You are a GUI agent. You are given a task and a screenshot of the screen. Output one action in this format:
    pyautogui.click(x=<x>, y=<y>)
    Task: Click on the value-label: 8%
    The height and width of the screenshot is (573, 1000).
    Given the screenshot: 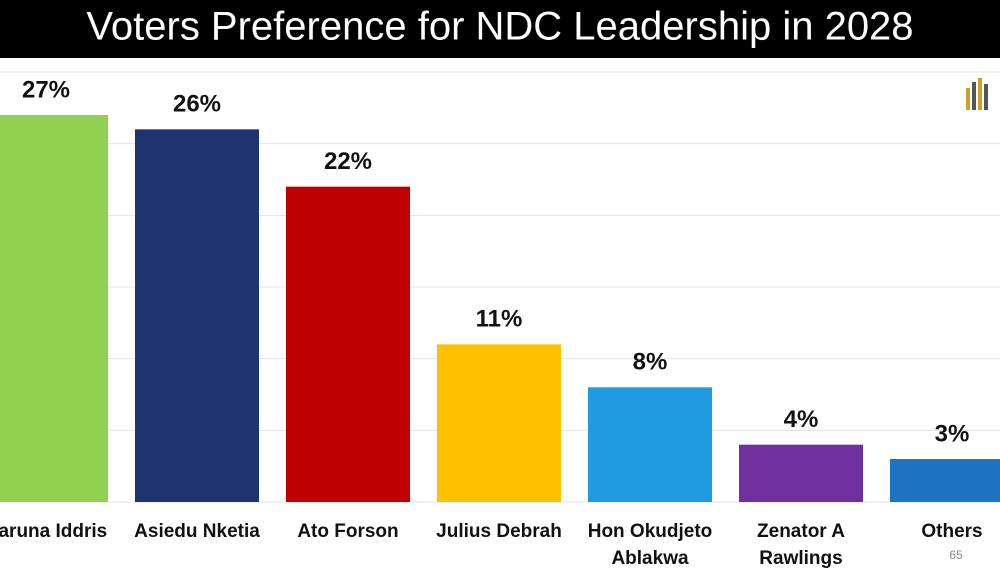 What is the action you would take?
    pyautogui.click(x=650, y=362)
    